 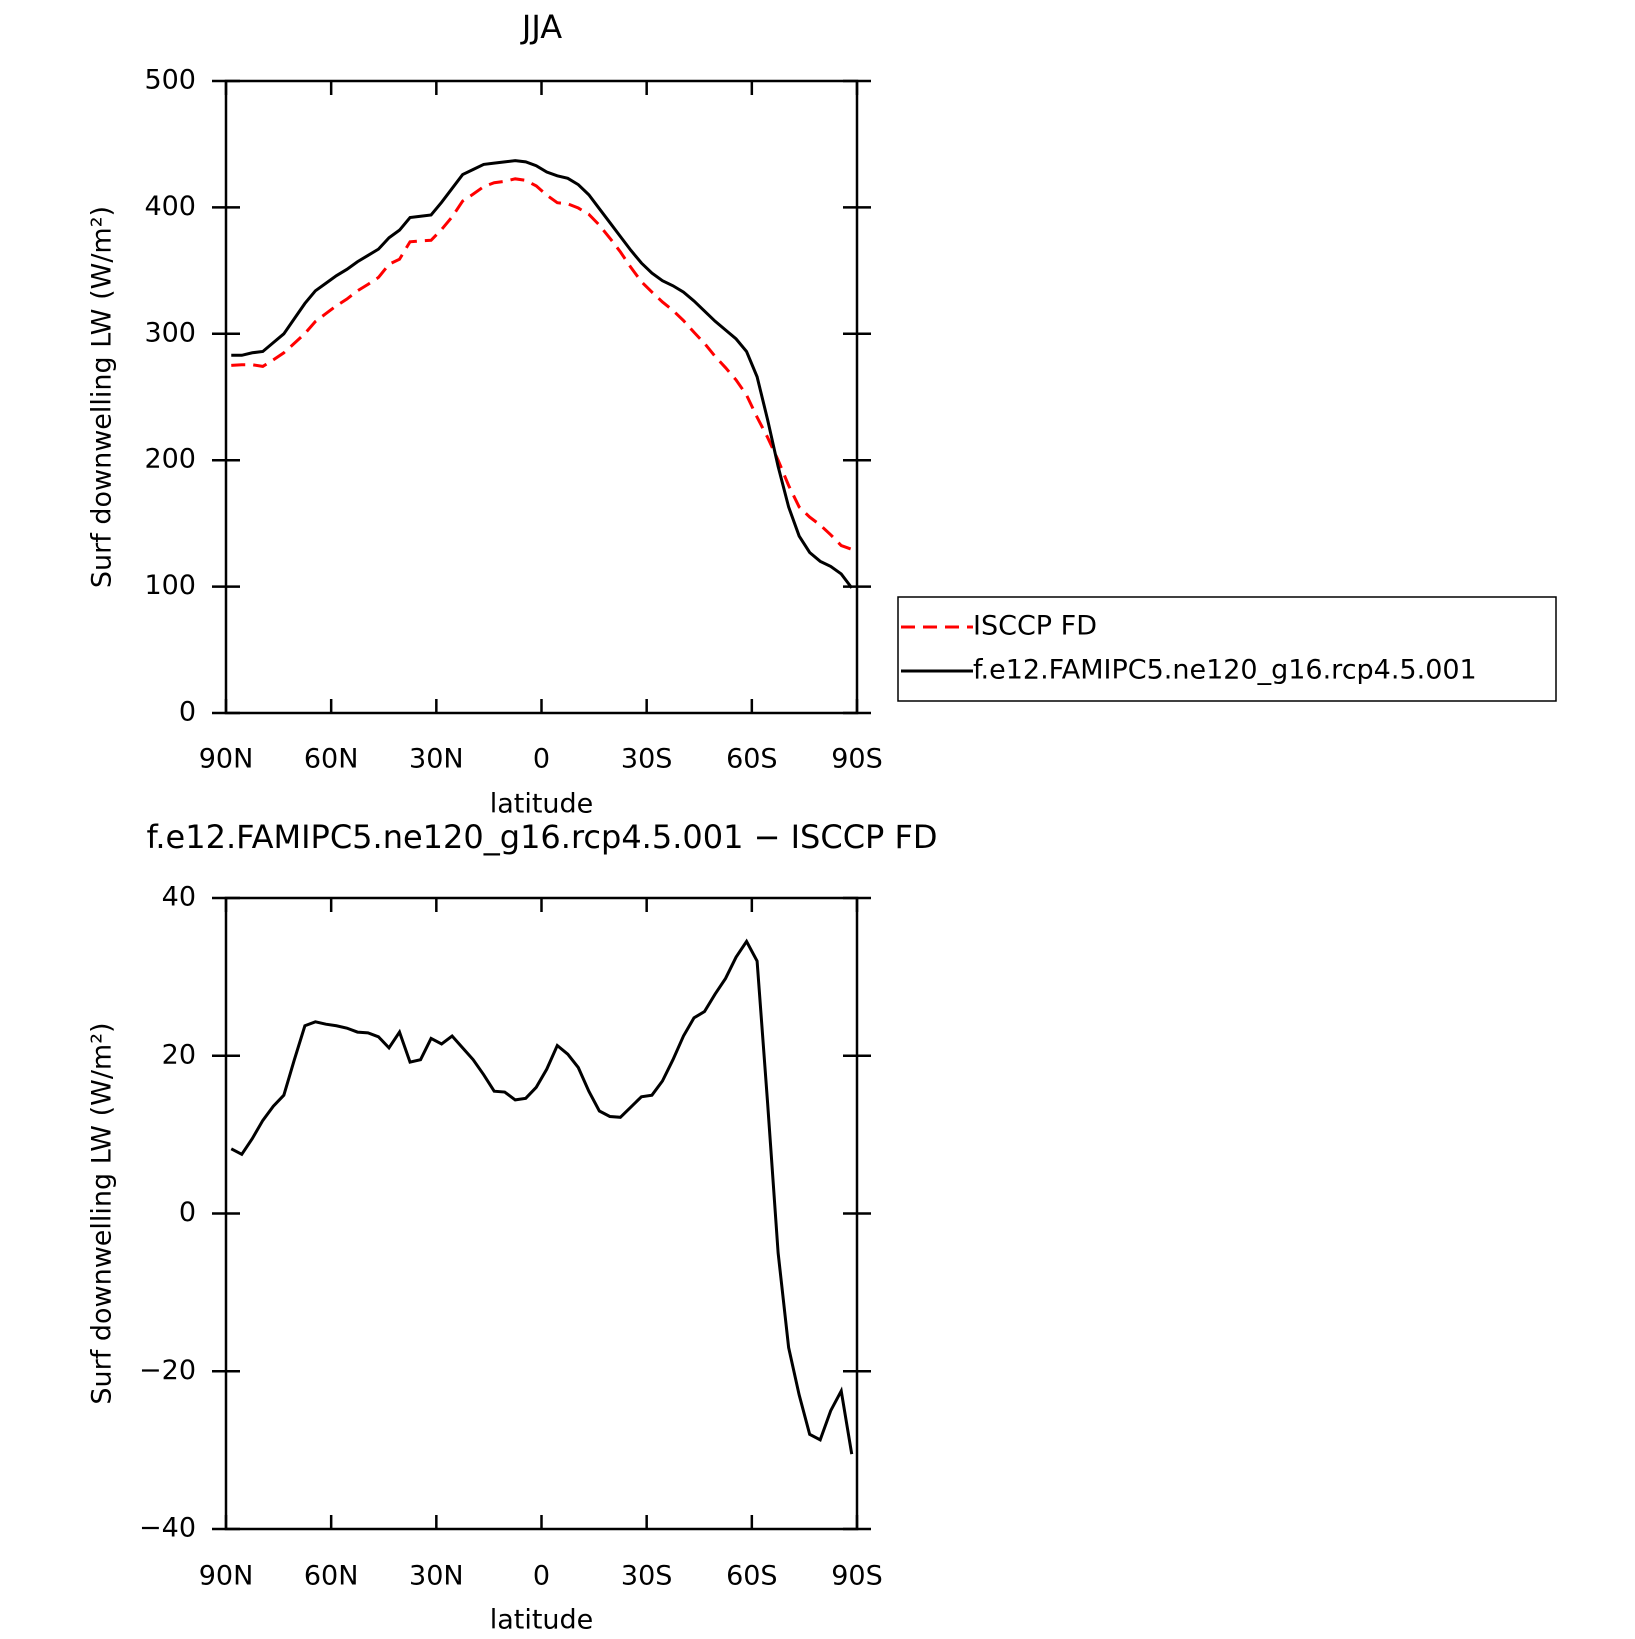 I want to click on legend-label: f.e12.FAMIPC5.ne120_g16.rcp4.5.001, so click(x=1225, y=670).